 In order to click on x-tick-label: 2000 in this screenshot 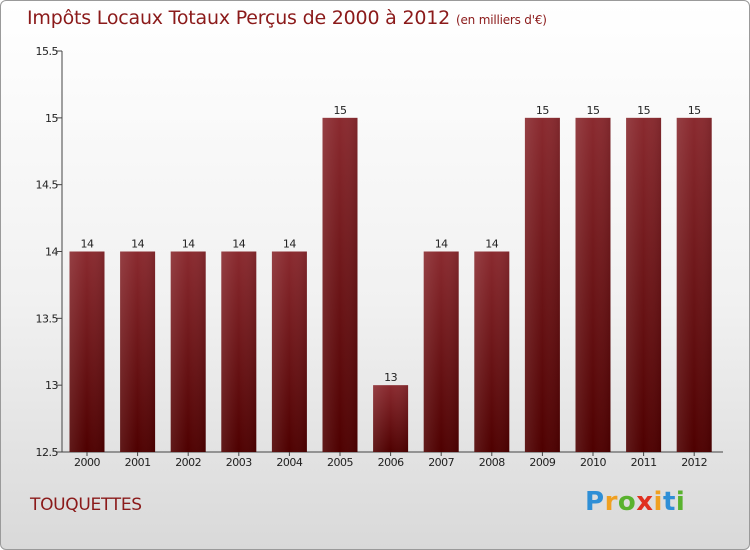, I will do `click(87, 462)`.